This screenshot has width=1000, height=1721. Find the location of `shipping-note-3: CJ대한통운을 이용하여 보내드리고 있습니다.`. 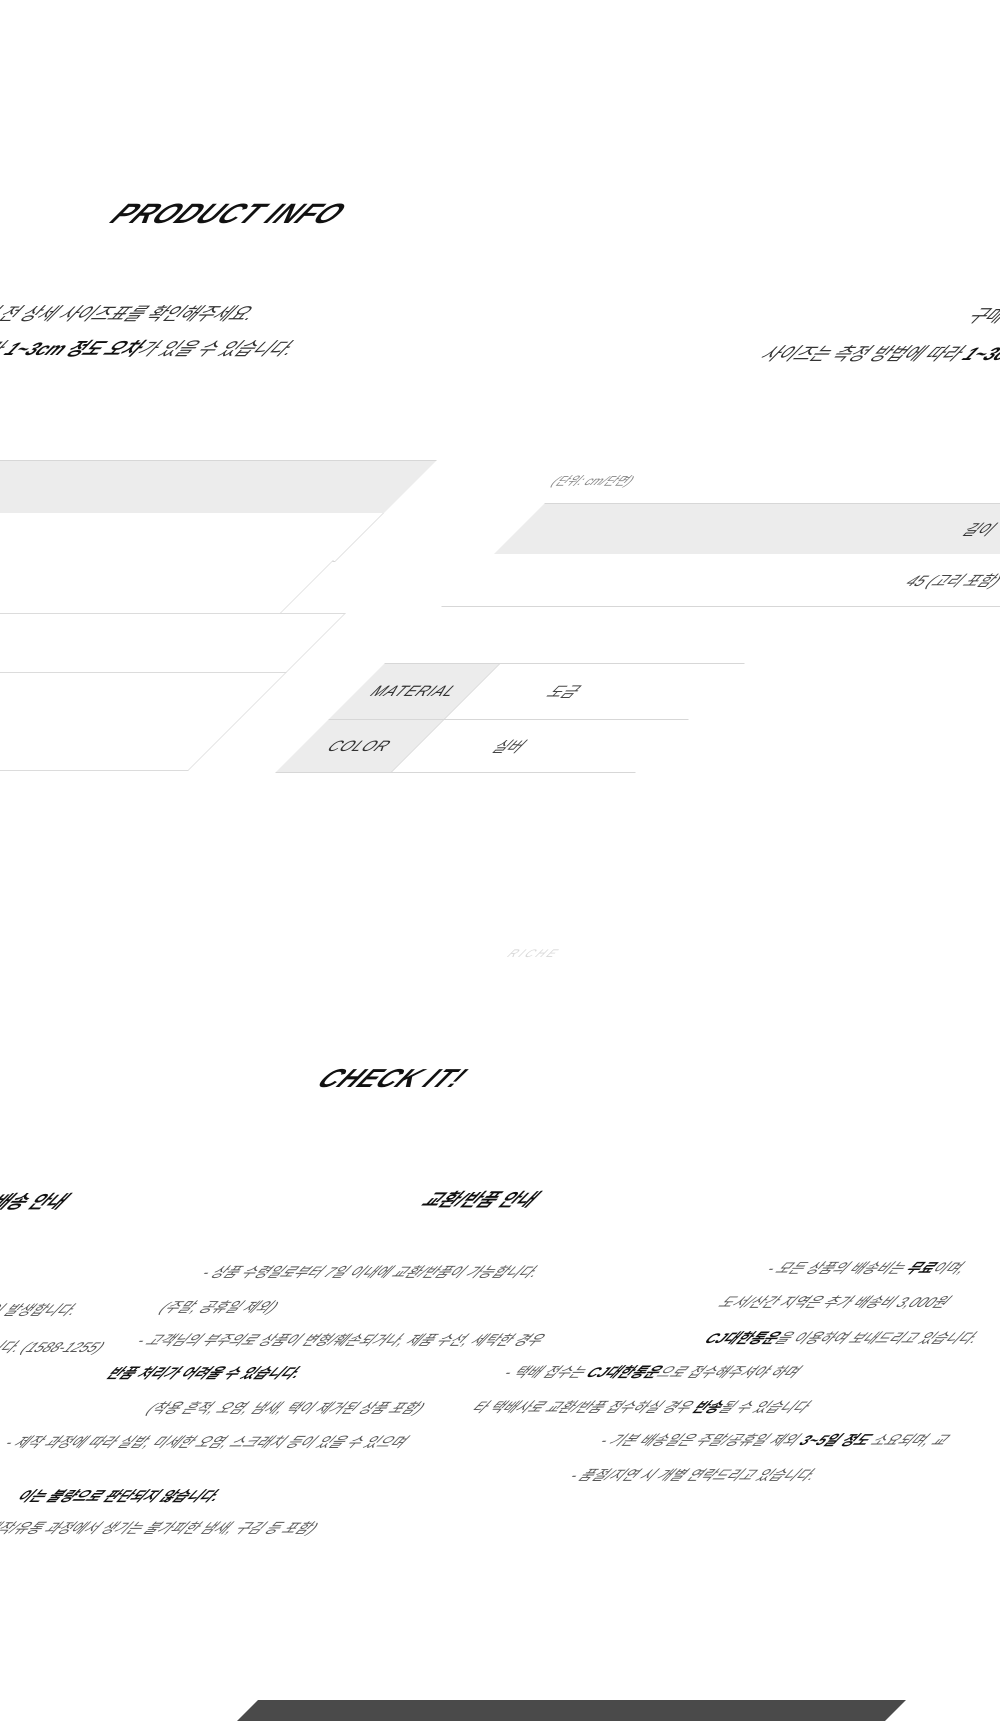

shipping-note-3: CJ대한통운을 이용하여 보내드리고 있습니다. is located at coordinates (843, 1338).